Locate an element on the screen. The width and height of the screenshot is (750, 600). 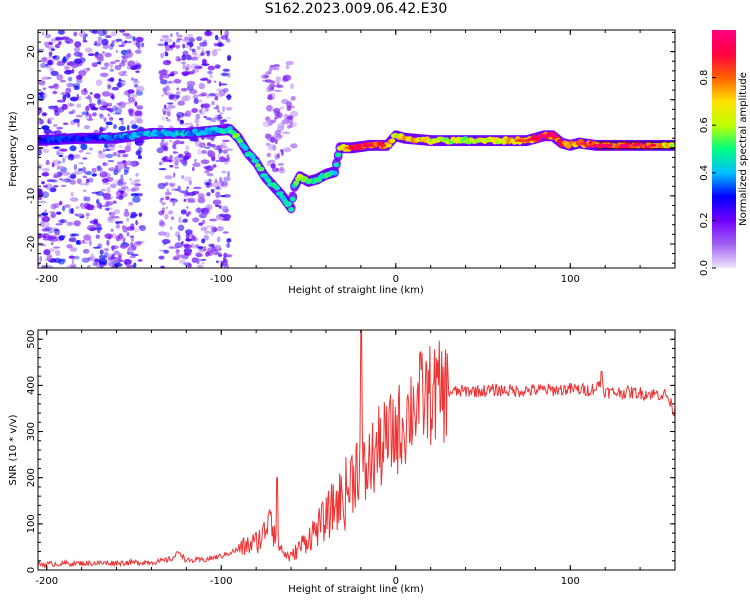
colorbar-ticks: 0.0 0.2 0.4 0.6 0.8 is located at coordinates (707, 173).